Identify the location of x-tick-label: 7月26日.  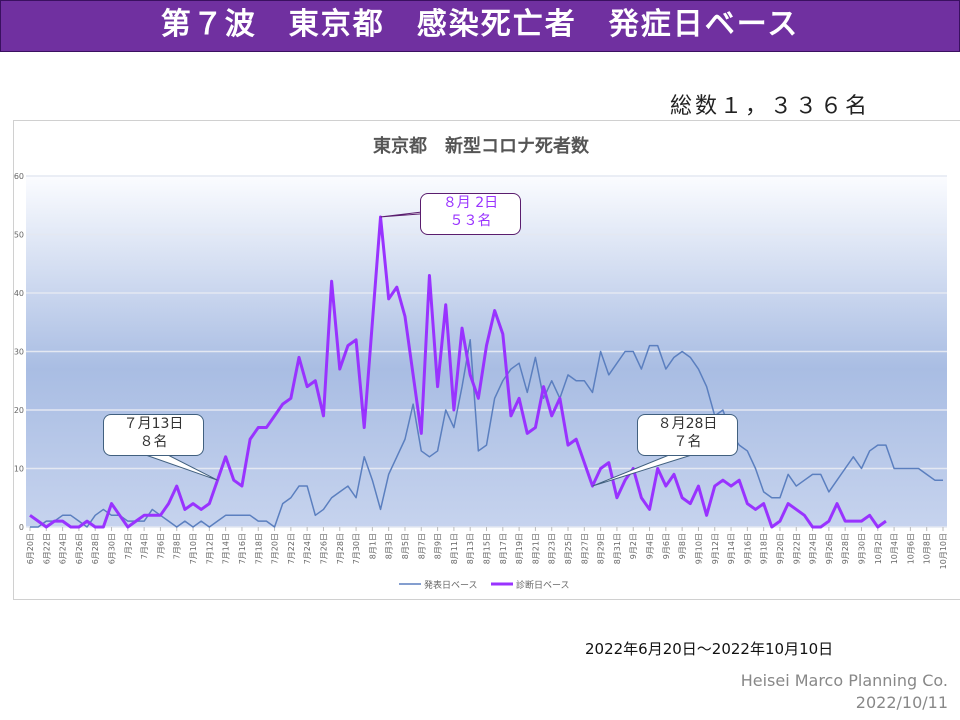
(323, 548).